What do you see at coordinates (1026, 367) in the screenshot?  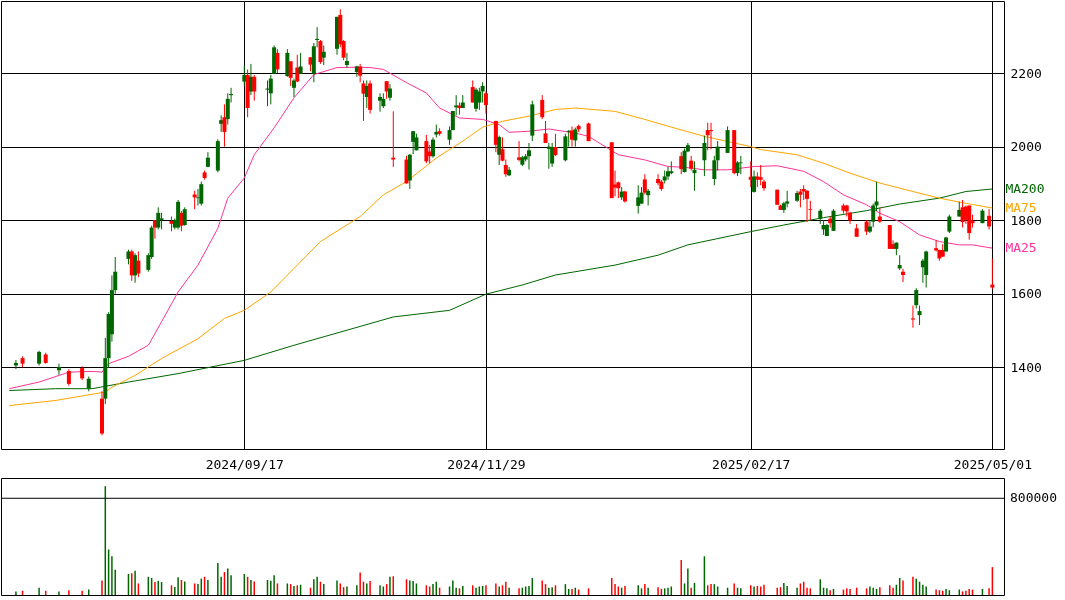 I see `y-tick-label: 1400` at bounding box center [1026, 367].